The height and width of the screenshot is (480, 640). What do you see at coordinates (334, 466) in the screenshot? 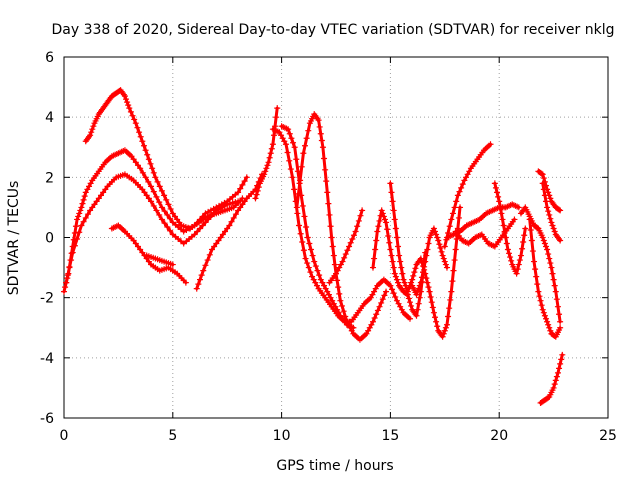
I see `x-axis-label: GPS time / hours` at bounding box center [334, 466].